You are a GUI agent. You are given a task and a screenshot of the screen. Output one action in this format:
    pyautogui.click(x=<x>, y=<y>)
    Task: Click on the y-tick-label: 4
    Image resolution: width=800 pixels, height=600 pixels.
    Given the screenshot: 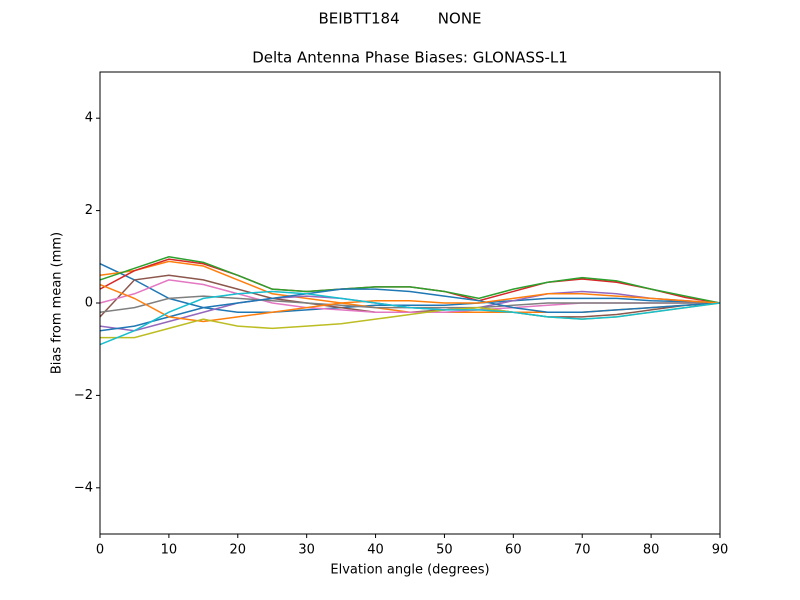 What is the action you would take?
    pyautogui.click(x=89, y=118)
    